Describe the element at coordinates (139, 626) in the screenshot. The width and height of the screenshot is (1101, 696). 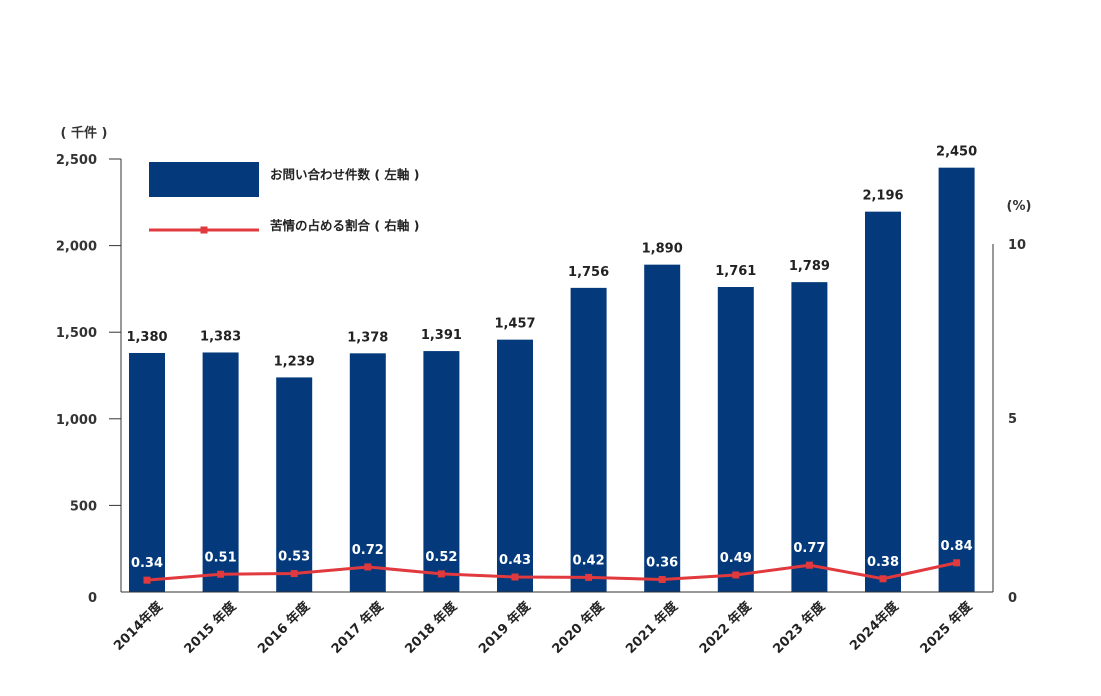
I see `category-label: 2014年度` at that location.